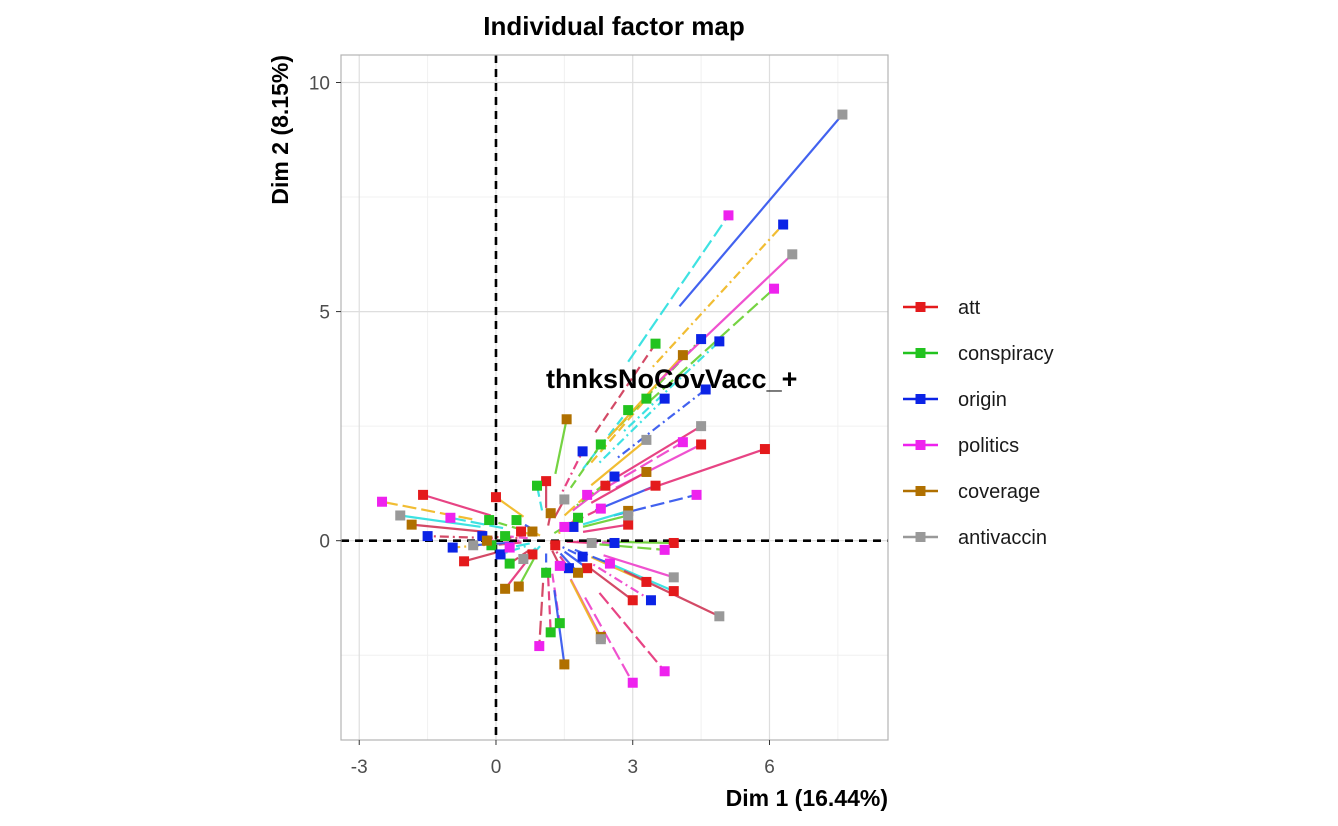  What do you see at coordinates (955, 400) in the screenshot?
I see `legend-item-origin: origin` at bounding box center [955, 400].